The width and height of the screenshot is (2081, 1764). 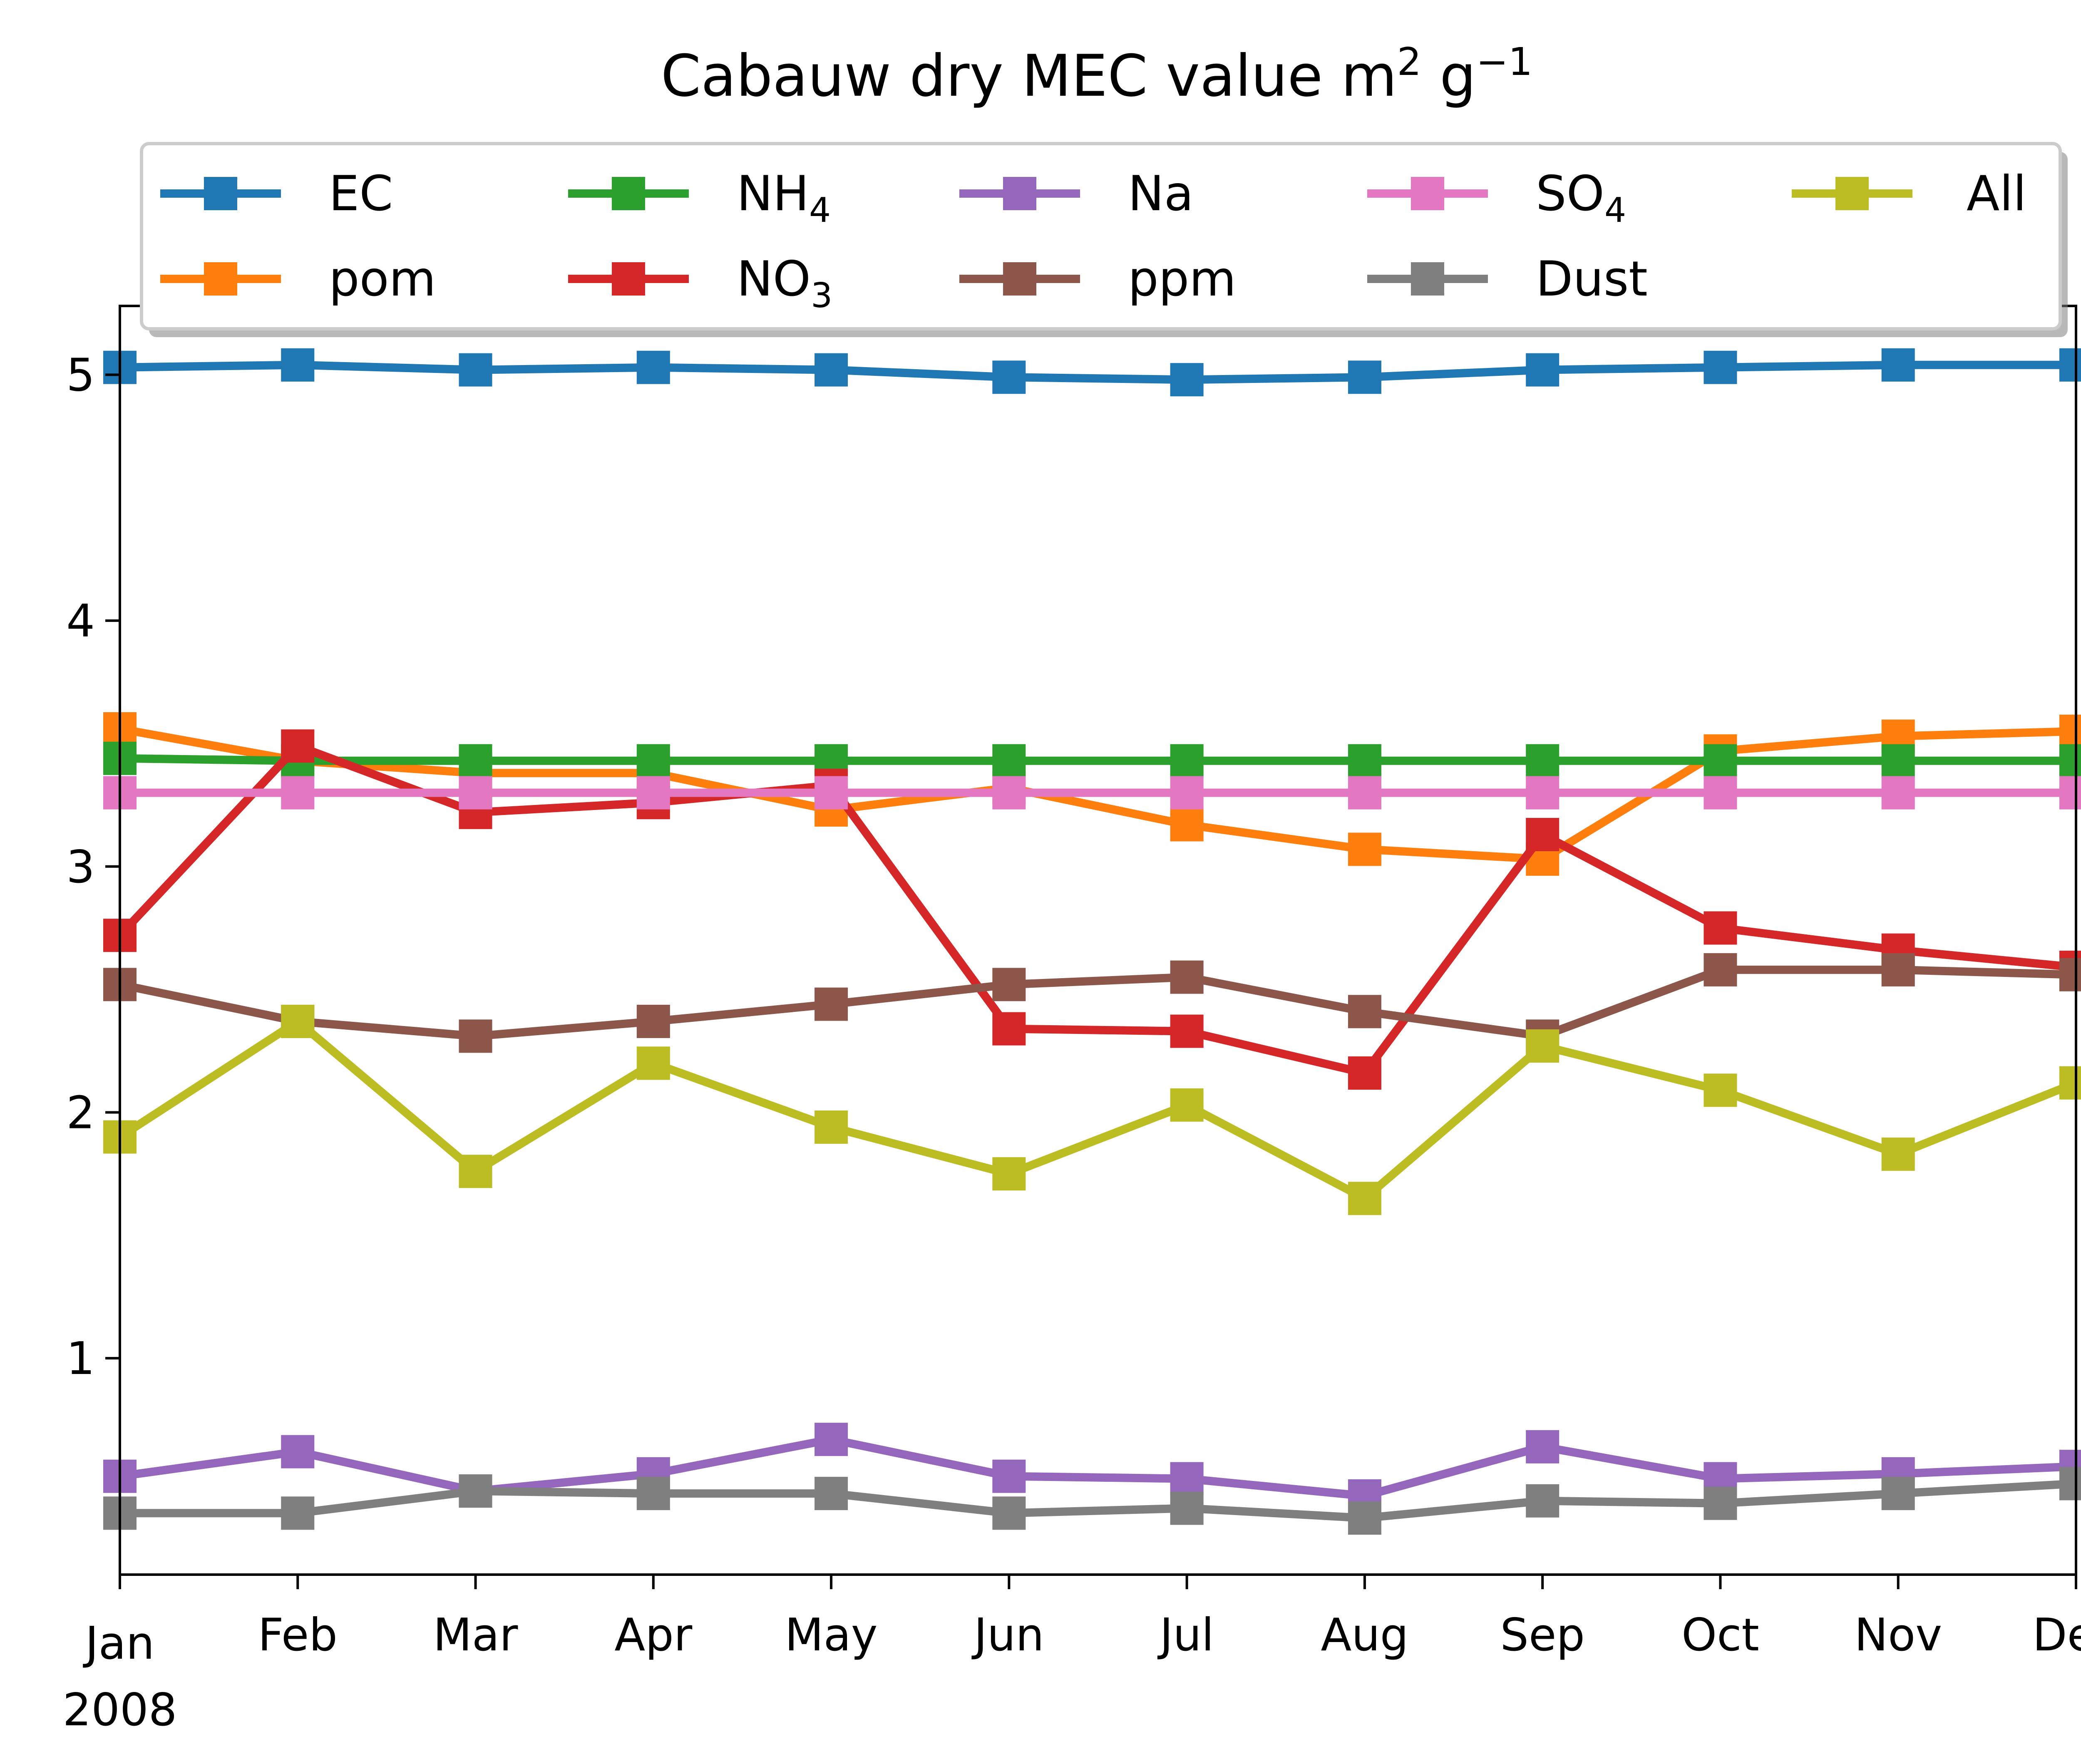 I want to click on legend-item-nh4: NH4, so click(x=699, y=198).